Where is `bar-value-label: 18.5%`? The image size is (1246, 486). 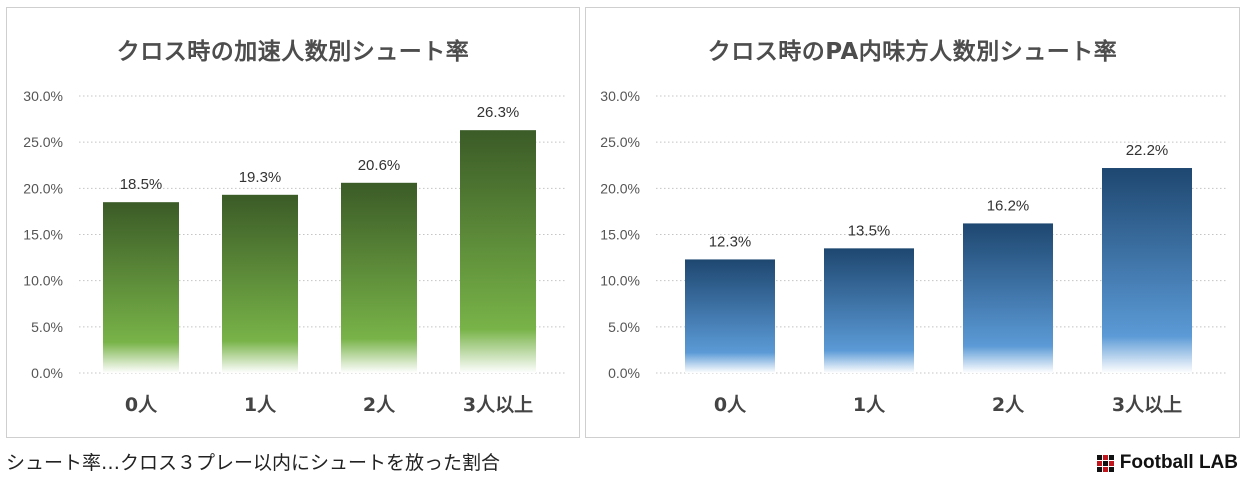
bar-value-label: 18.5% is located at coordinates (141, 184).